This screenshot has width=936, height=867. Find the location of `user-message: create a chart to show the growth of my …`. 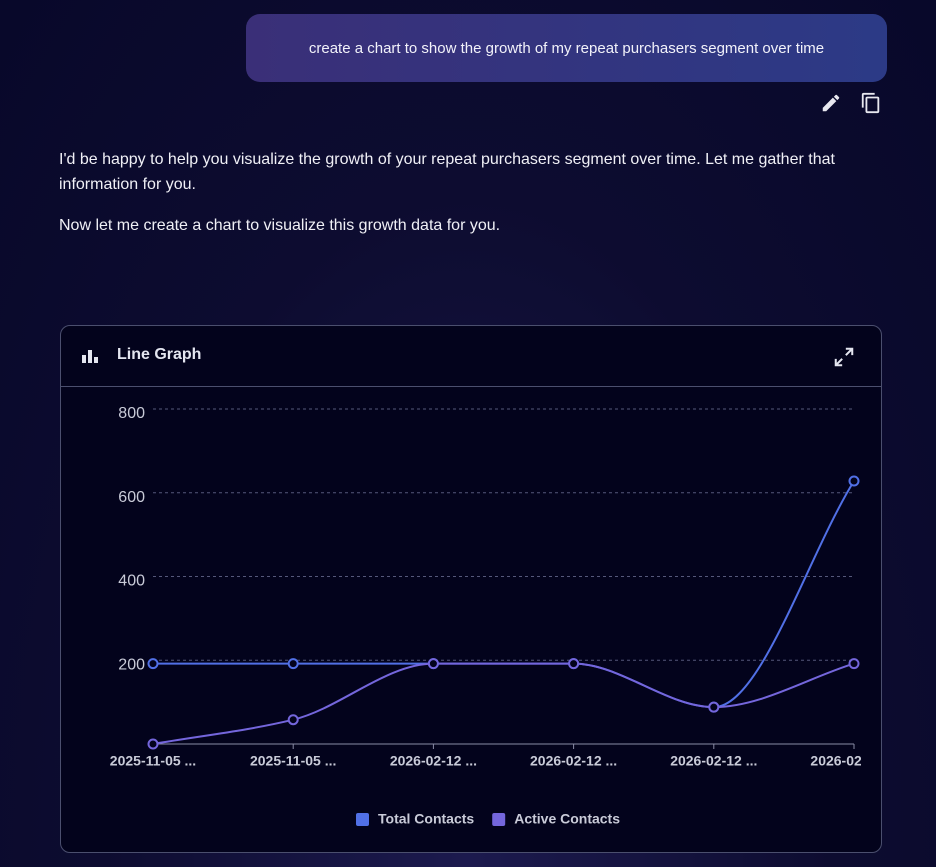

user-message: create a chart to show the growth of my … is located at coordinates (566, 48).